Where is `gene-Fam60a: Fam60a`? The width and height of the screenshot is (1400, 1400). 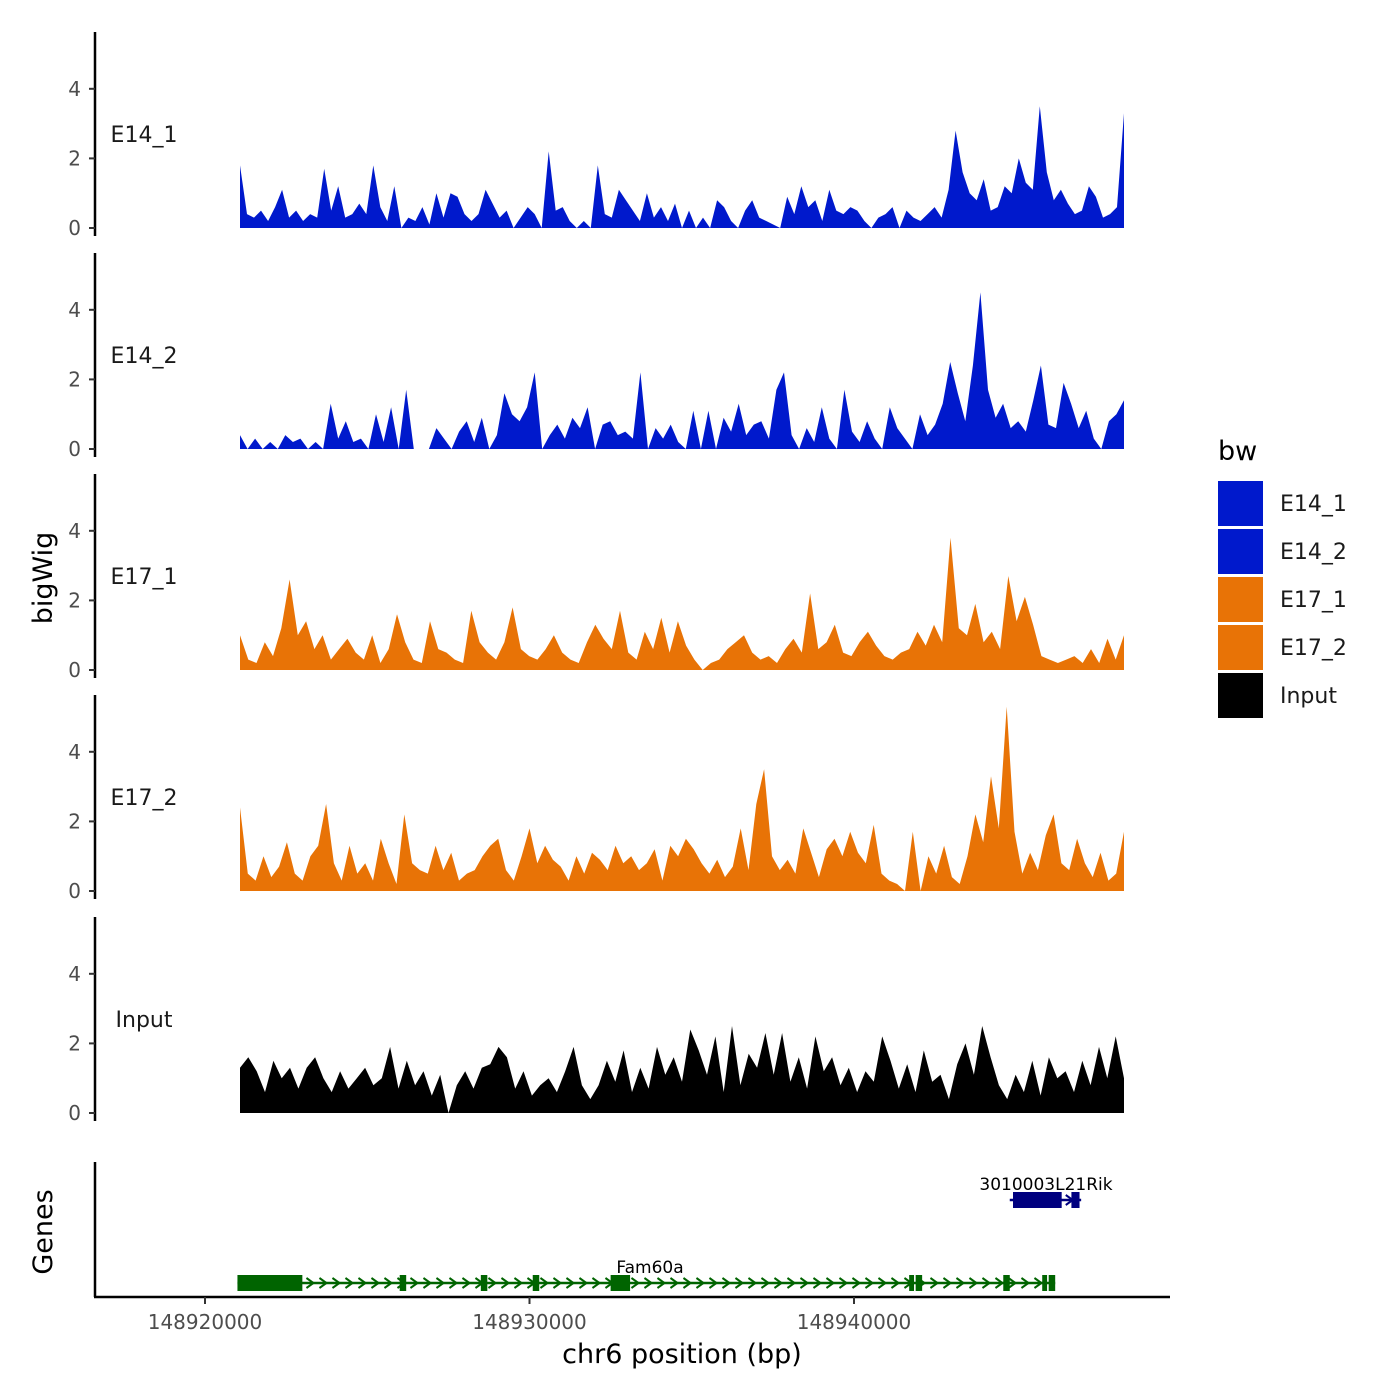
gene-Fam60a: Fam60a is located at coordinates (646, 1274).